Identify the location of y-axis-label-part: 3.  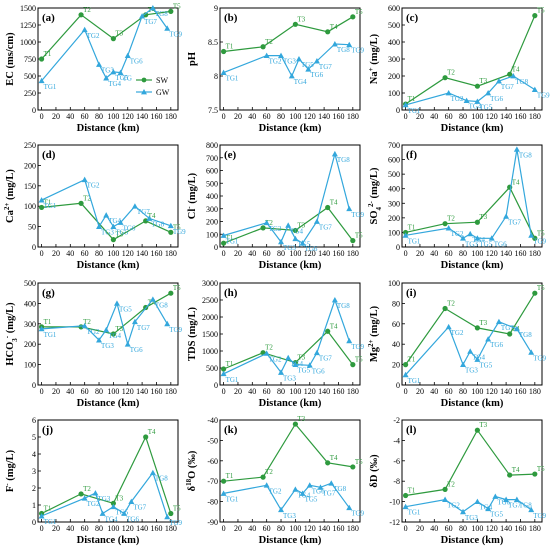
(15, 340).